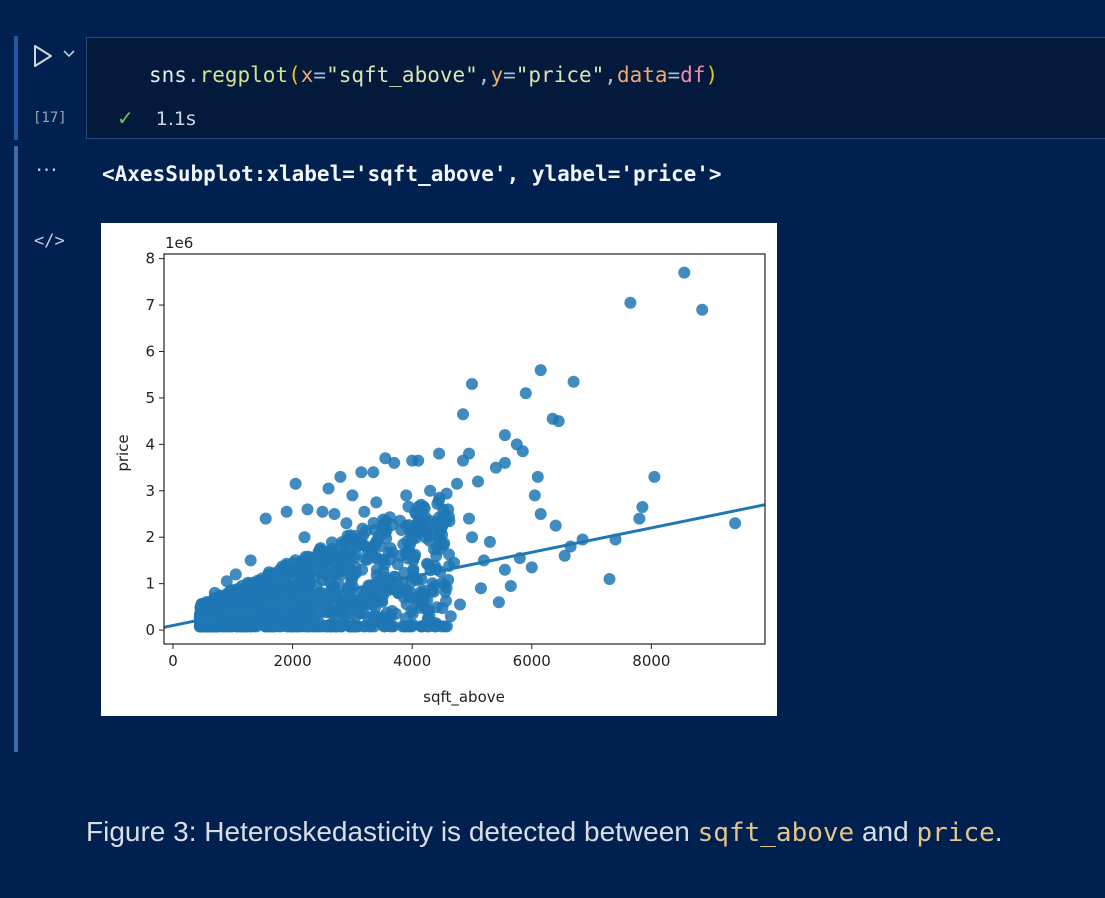  I want to click on x-tick-label: 2000, so click(292, 661).